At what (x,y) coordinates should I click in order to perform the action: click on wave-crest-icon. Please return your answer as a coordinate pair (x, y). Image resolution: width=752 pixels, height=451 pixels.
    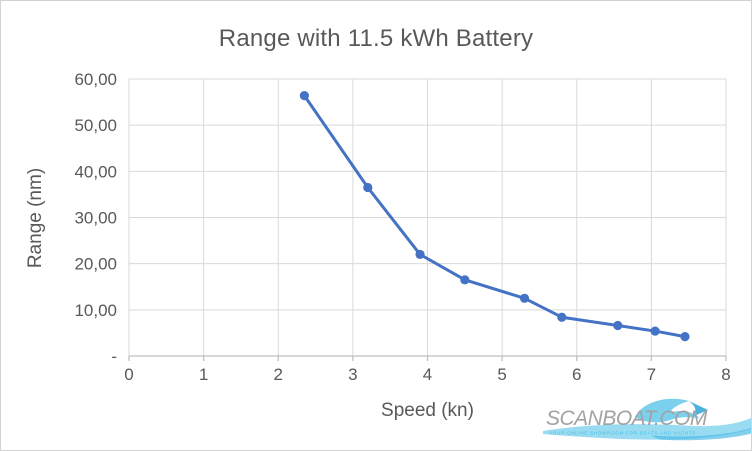
    Looking at the image, I should click on (667, 410).